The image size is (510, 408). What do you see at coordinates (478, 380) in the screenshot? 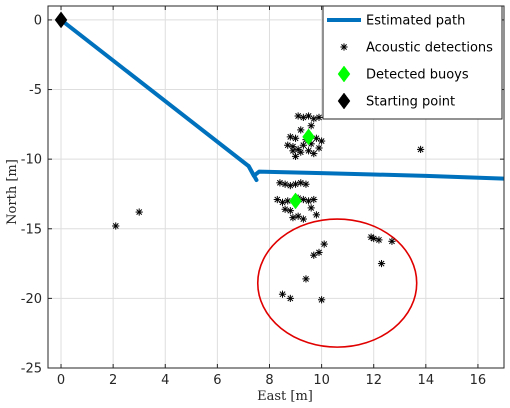
I see `x-tick-label: 16` at bounding box center [478, 380].